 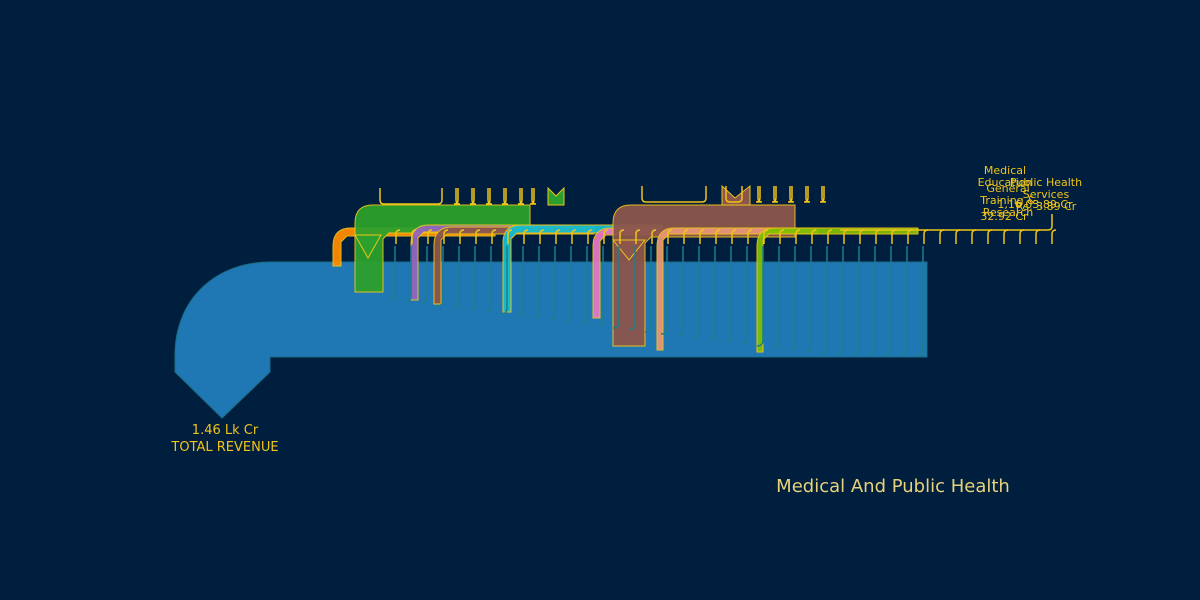 What do you see at coordinates (1005, 170) in the screenshot?
I see `leaf-label-0-line-0: Medical` at bounding box center [1005, 170].